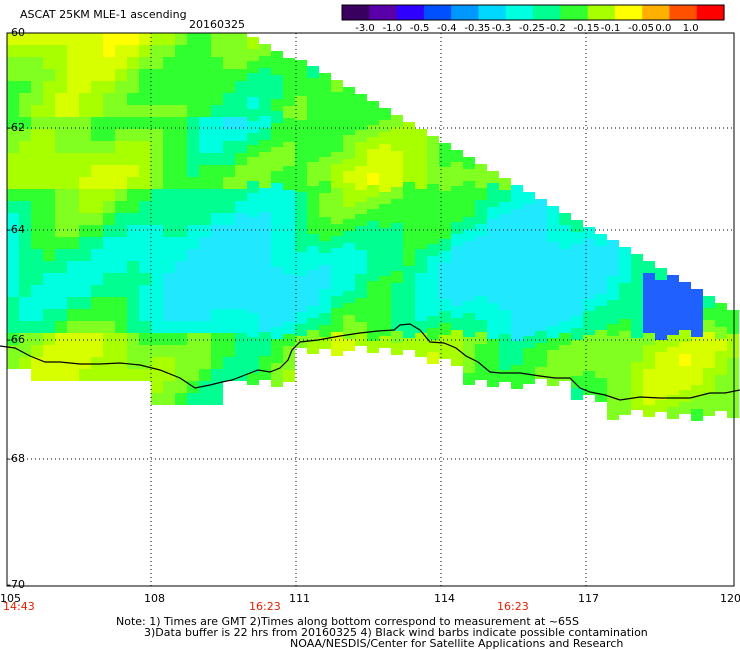  Describe the element at coordinates (532, 28) in the screenshot. I see `colorbar-label: -0.25` at that location.